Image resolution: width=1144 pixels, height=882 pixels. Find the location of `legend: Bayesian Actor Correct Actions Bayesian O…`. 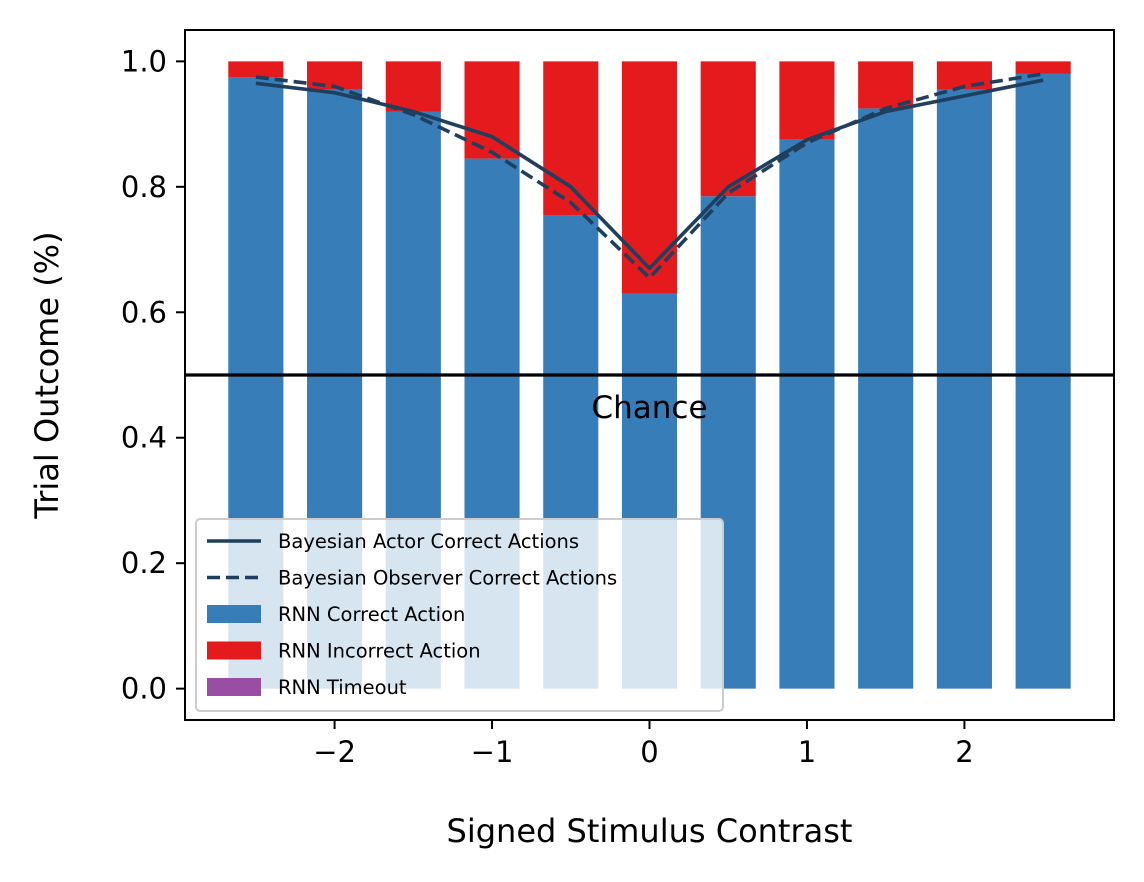

legend: Bayesian Actor Correct Actions Bayesian O… is located at coordinates (459, 615).